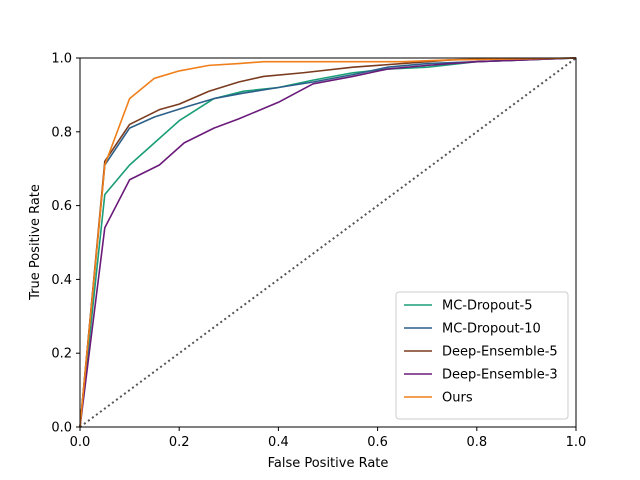  I want to click on x-axis-label: False Positive Rate, so click(328, 463).